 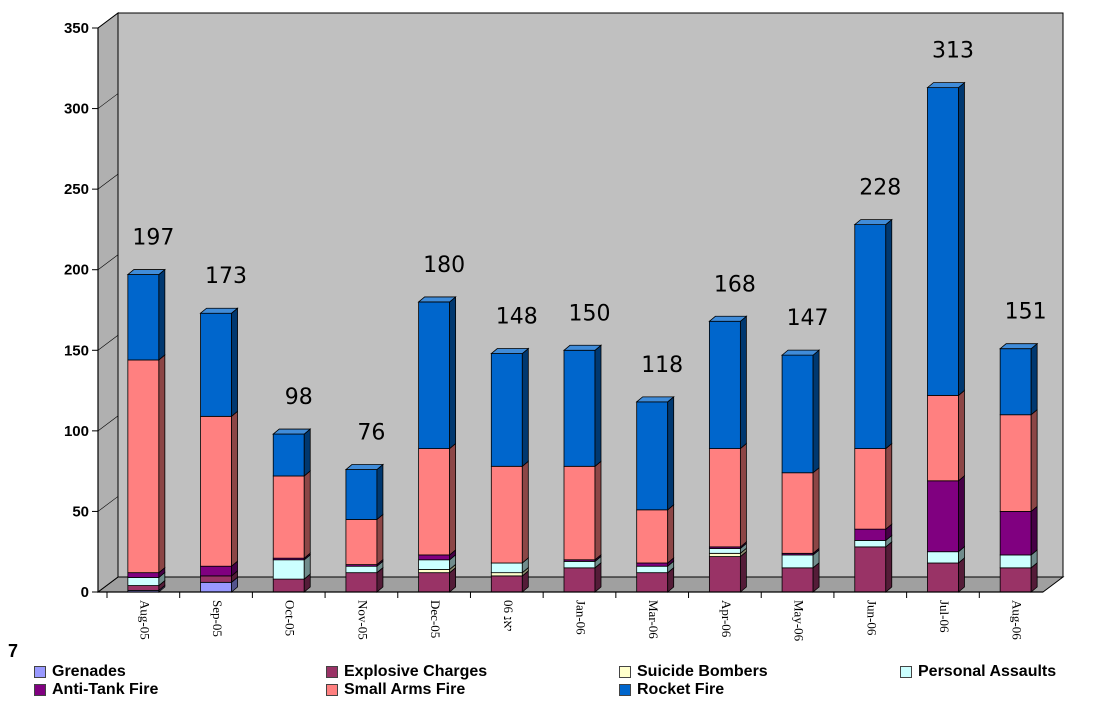 What do you see at coordinates (76, 109) in the screenshot?
I see `y-tick-label: 300` at bounding box center [76, 109].